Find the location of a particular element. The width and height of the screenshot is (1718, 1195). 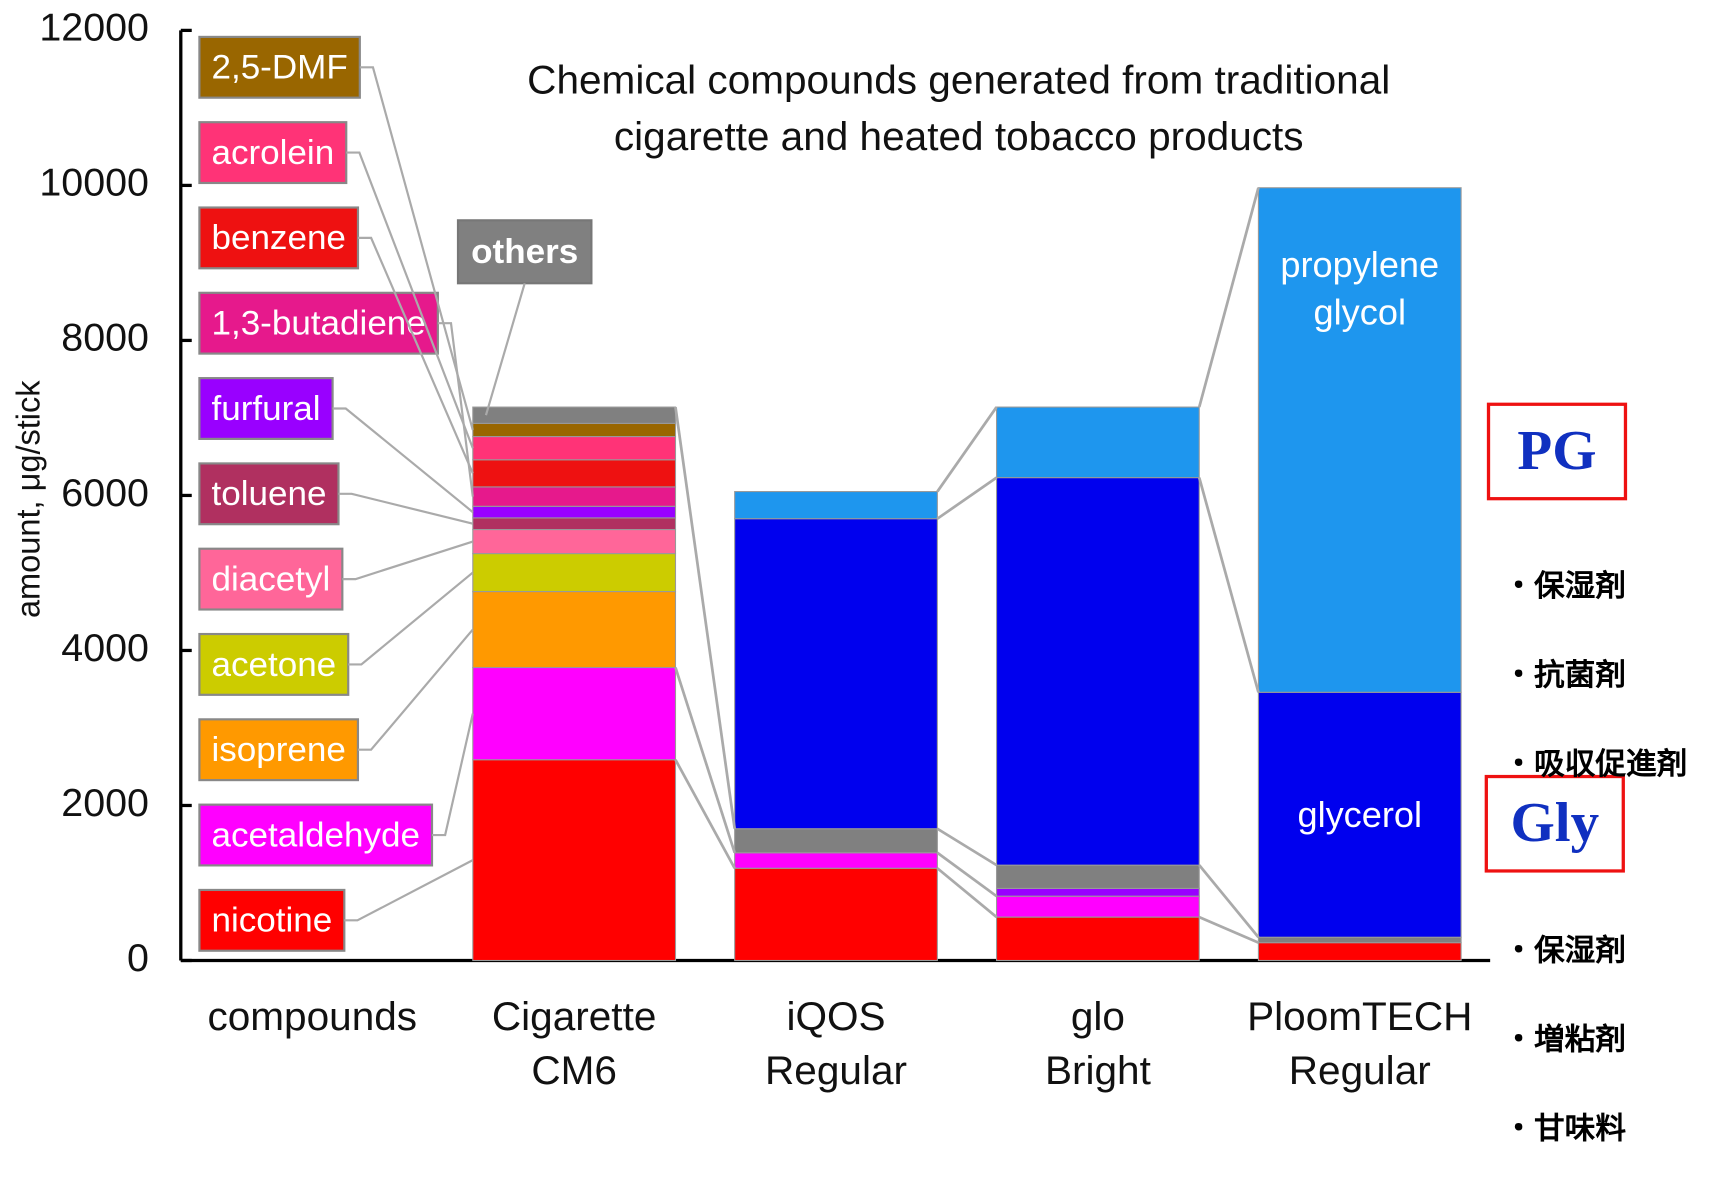

legend-label: 1,3-butadiene is located at coordinates (318, 323).